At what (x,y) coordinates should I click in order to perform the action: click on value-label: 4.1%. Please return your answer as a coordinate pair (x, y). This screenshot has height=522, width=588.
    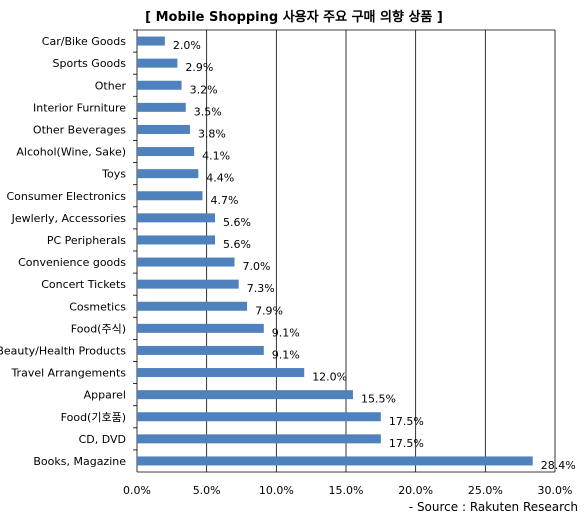
    Looking at the image, I should click on (216, 156).